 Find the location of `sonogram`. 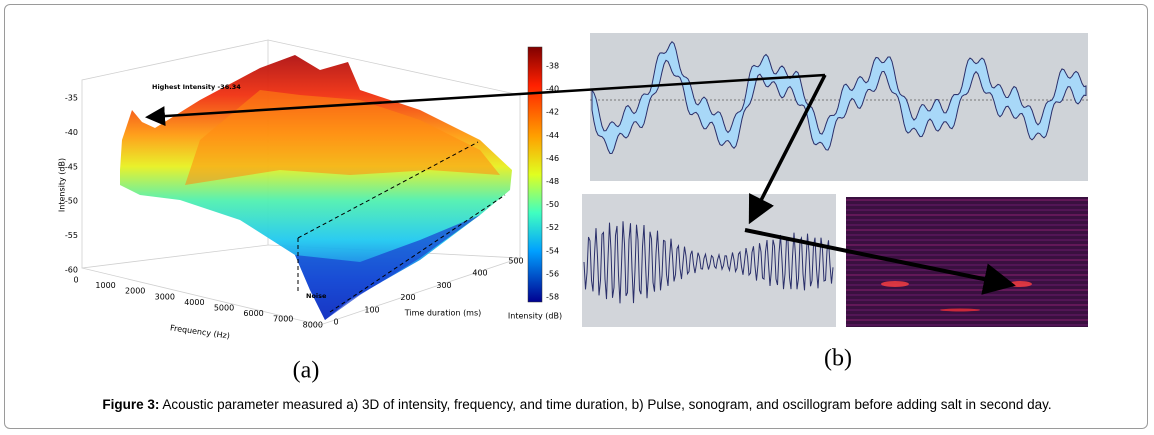

sonogram is located at coordinates (967, 262).